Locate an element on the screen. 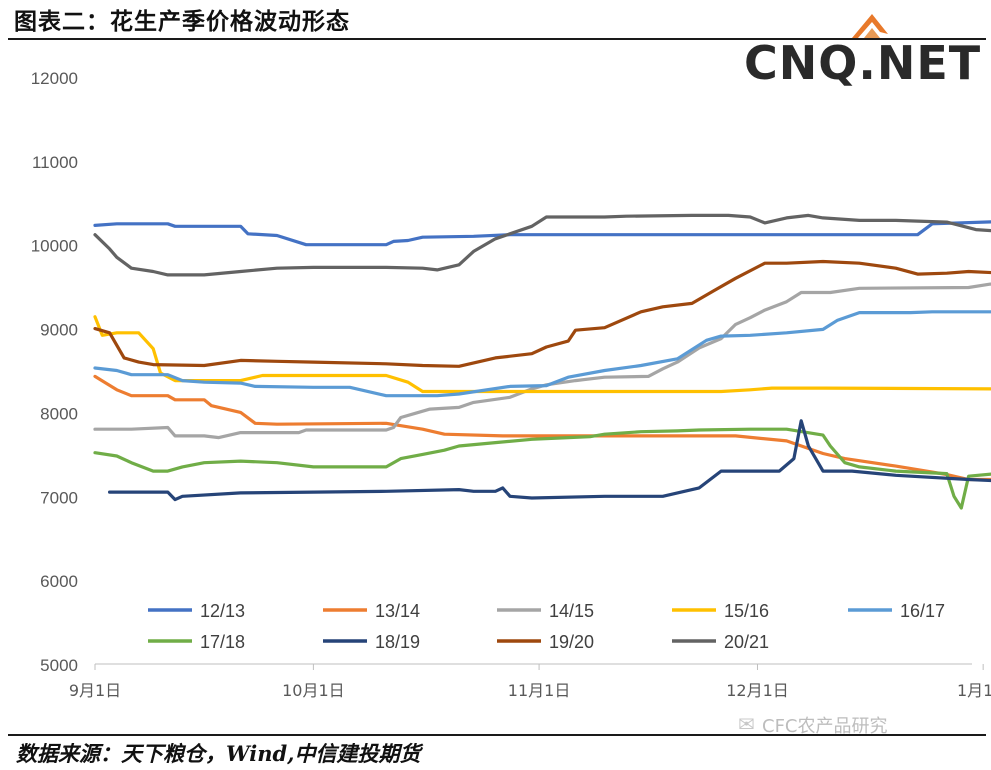 This screenshot has width=991, height=770. y-tick-label: 9000 is located at coordinates (59, 330).